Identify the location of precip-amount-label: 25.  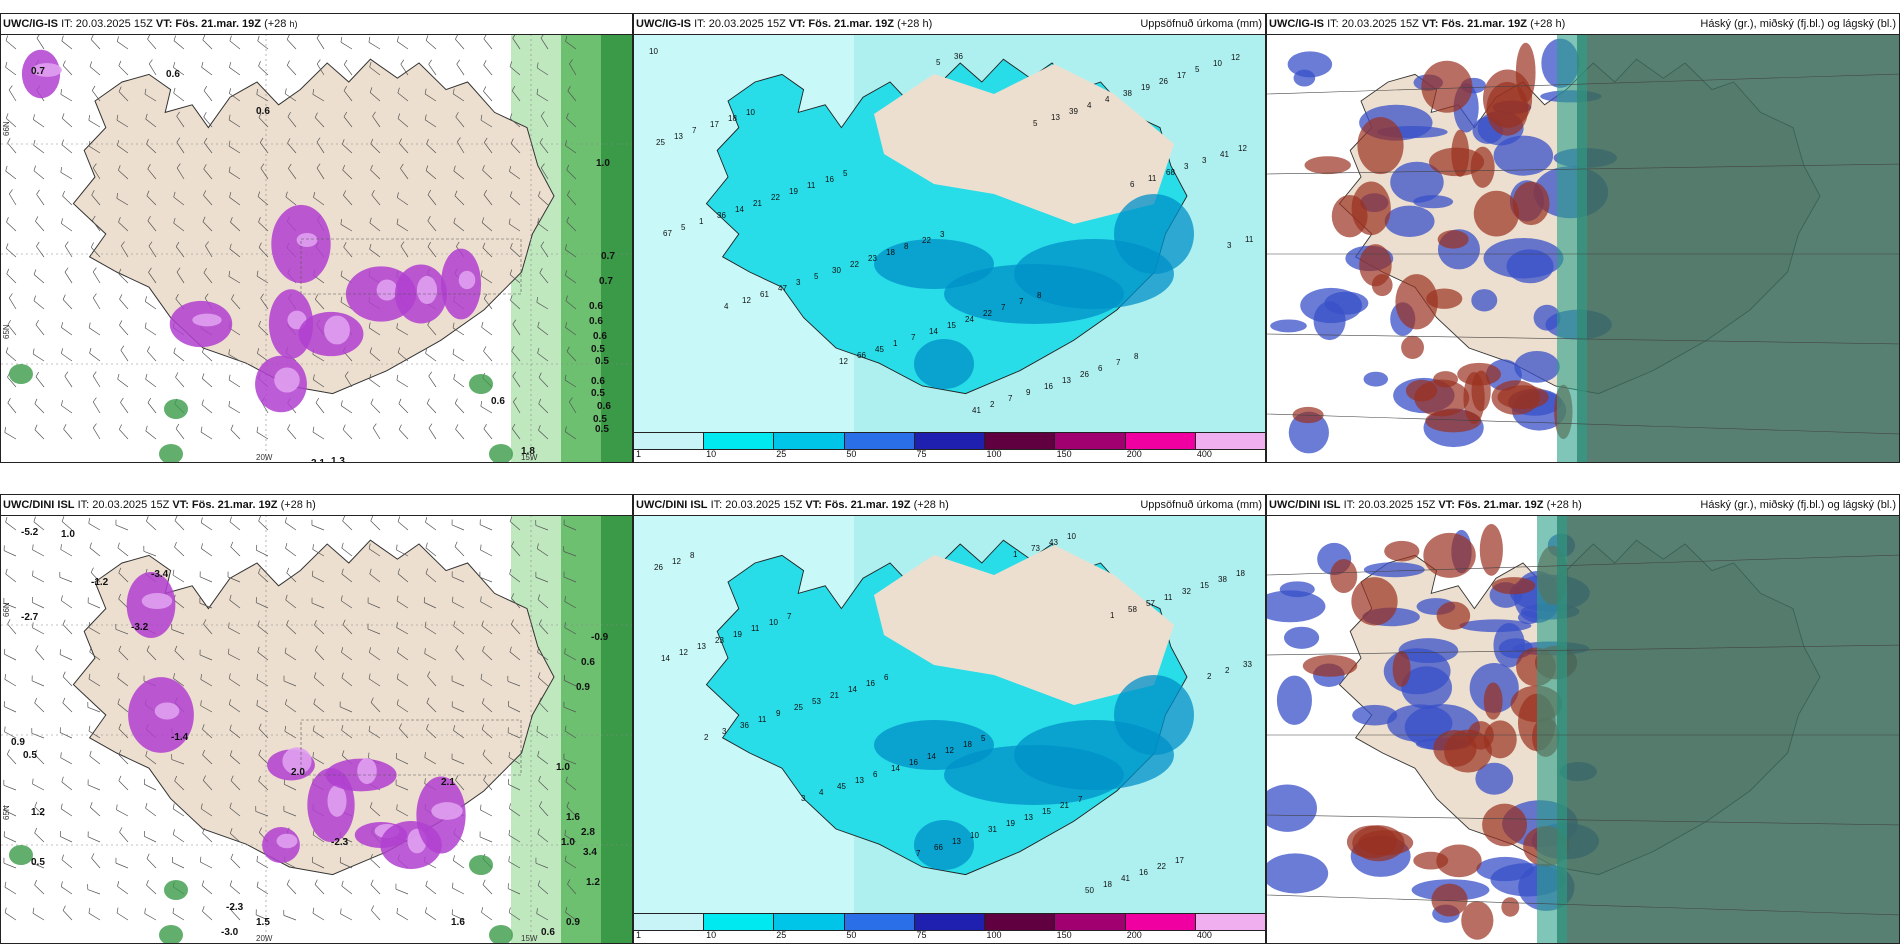
(798, 707).